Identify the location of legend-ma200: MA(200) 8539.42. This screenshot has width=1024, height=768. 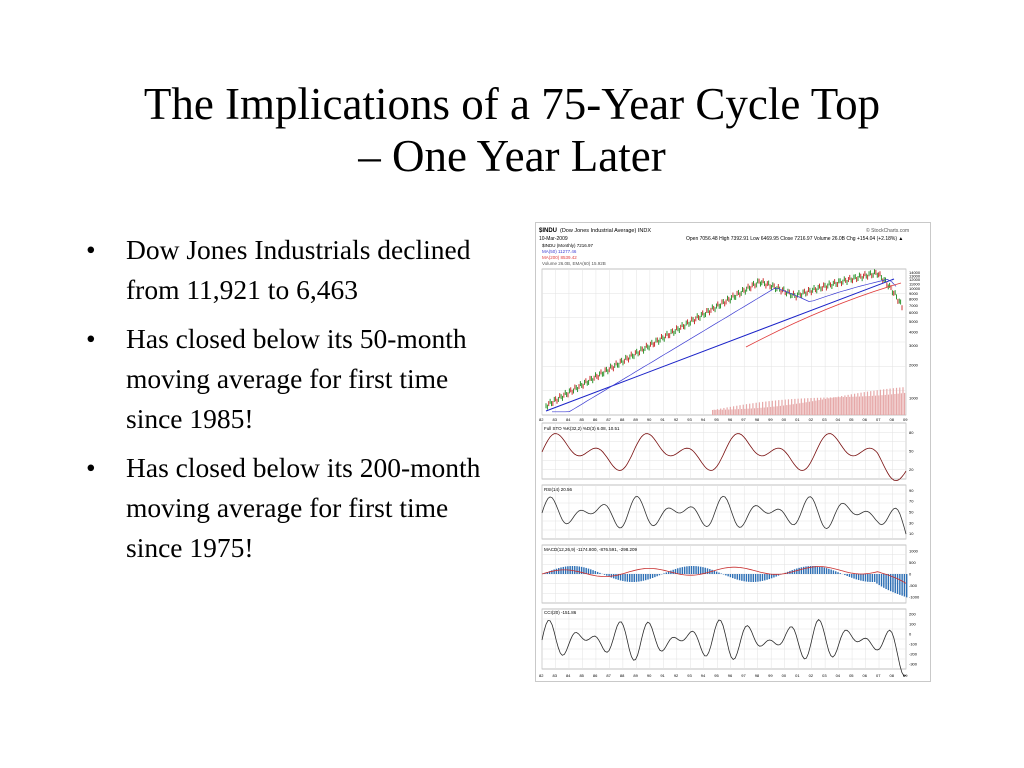
(559, 257).